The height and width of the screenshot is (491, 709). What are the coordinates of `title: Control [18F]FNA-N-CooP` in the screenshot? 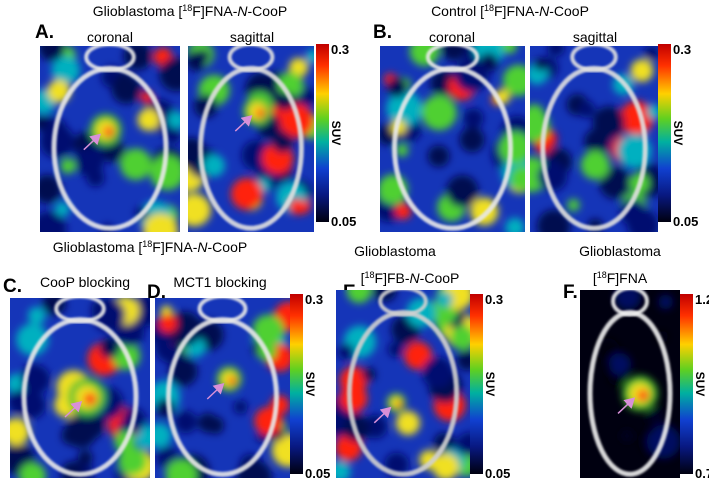 It's located at (510, 11).